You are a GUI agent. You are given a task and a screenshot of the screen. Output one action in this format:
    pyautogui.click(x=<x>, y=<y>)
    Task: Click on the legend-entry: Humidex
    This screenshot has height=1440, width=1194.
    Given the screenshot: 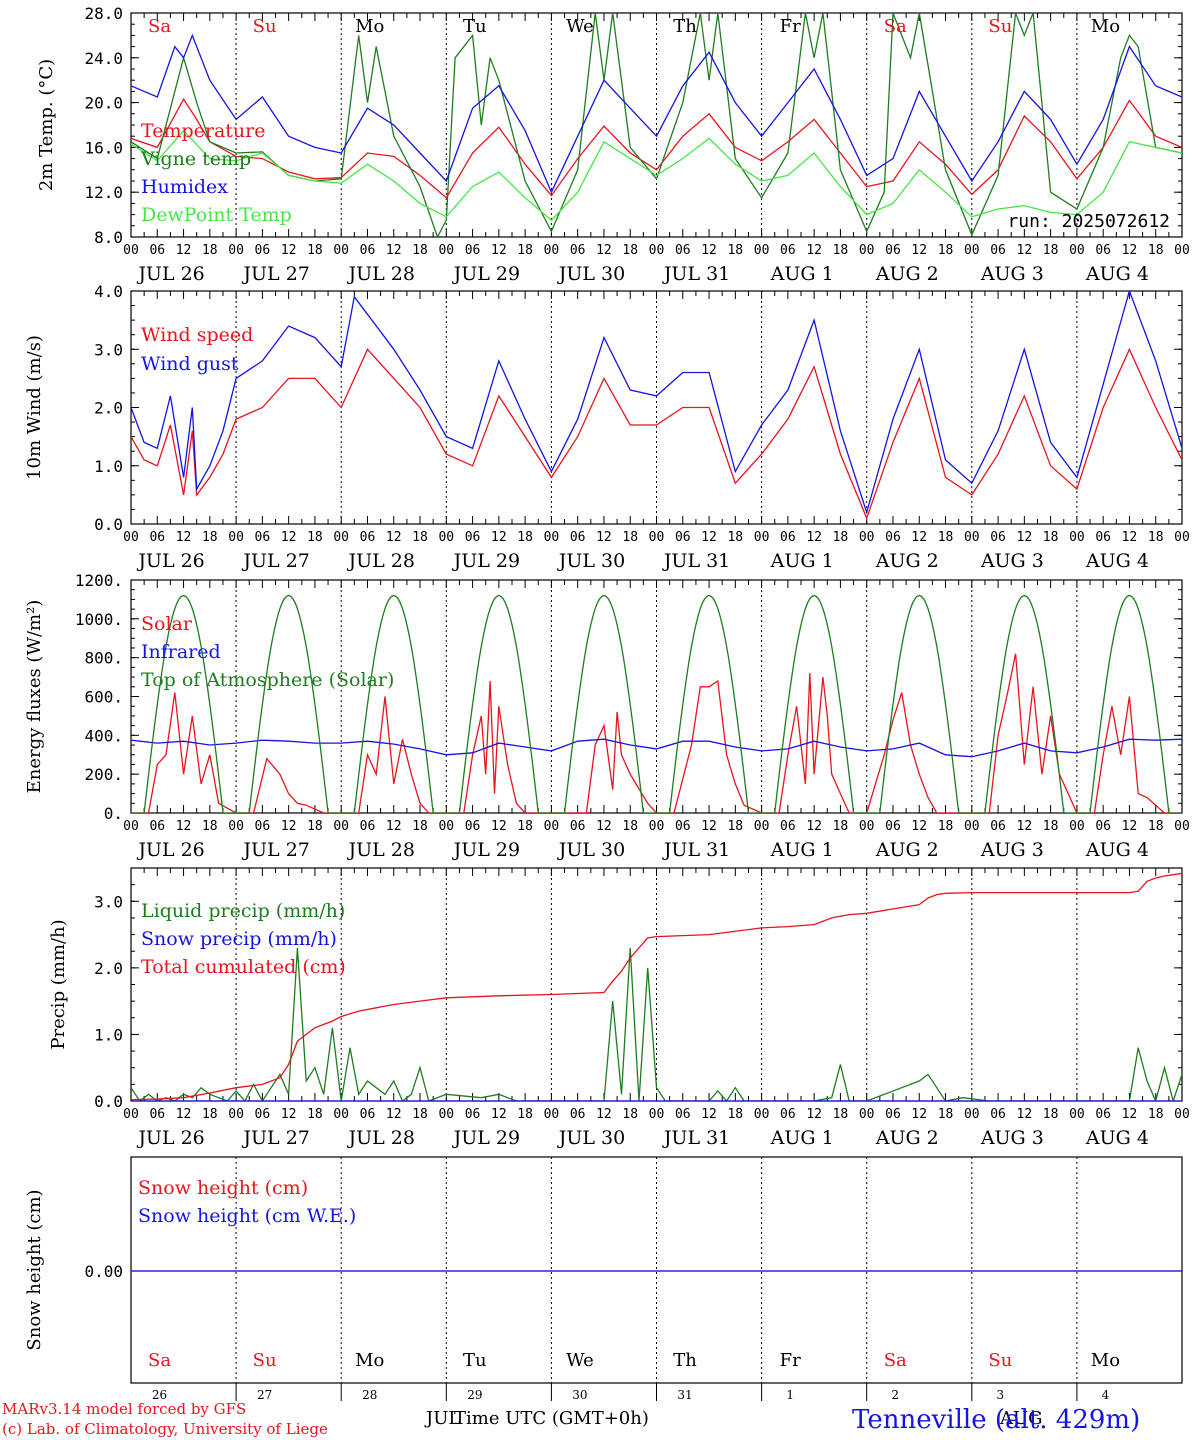 What is the action you would take?
    pyautogui.click(x=184, y=187)
    